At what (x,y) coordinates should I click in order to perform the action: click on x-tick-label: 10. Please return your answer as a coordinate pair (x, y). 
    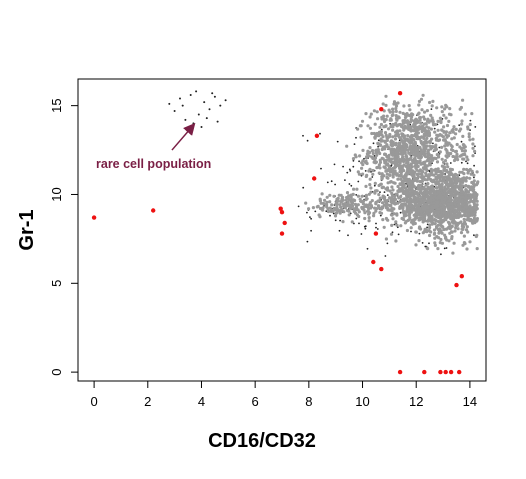
    Looking at the image, I should click on (362, 401).